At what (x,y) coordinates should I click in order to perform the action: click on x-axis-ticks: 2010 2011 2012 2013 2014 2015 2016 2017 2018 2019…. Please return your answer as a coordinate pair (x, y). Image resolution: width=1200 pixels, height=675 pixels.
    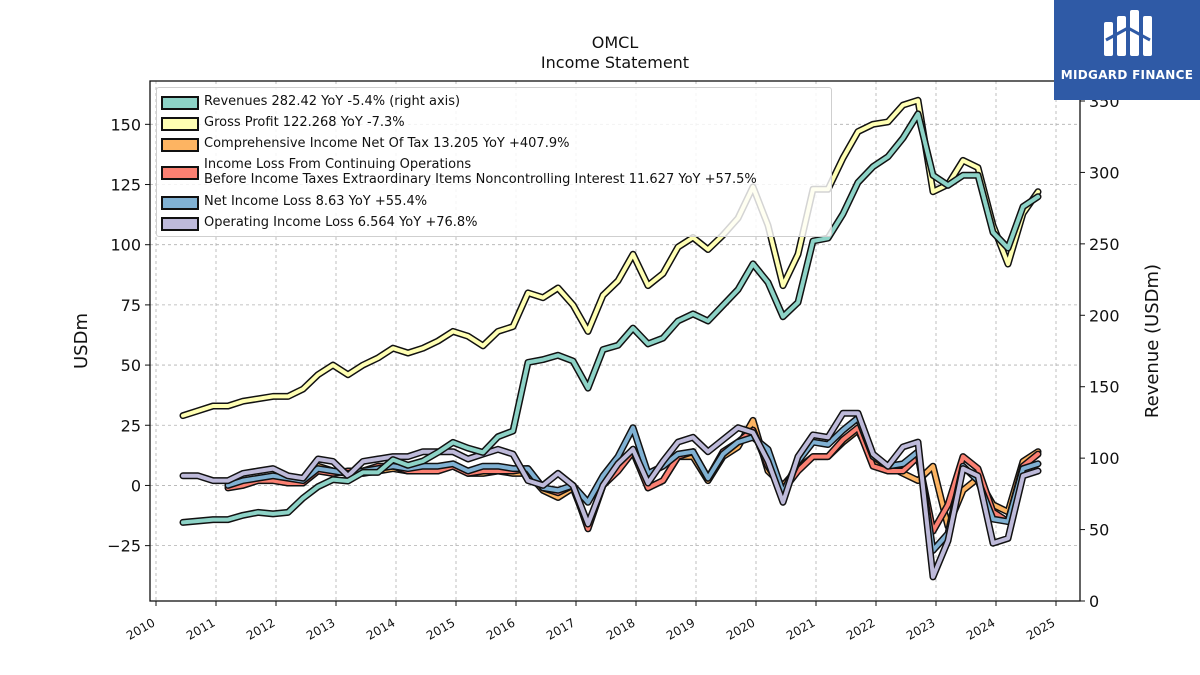
    Looking at the image, I should click on (591, 622).